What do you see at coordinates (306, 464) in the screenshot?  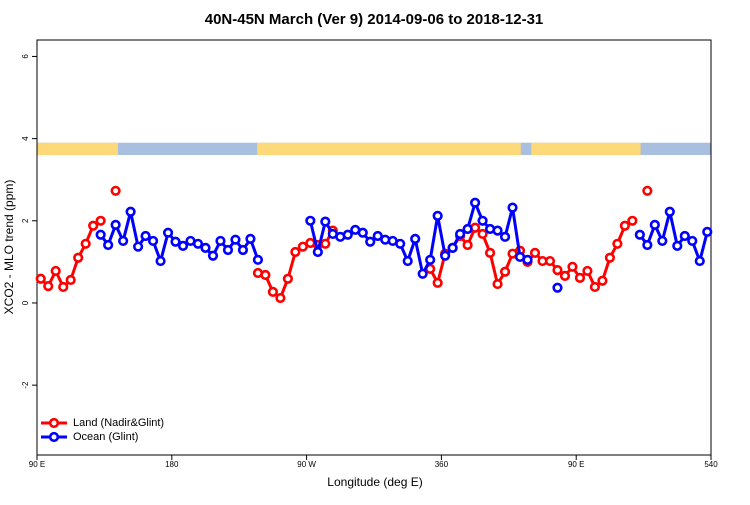 I see `x-tick-label: 90 W` at bounding box center [306, 464].